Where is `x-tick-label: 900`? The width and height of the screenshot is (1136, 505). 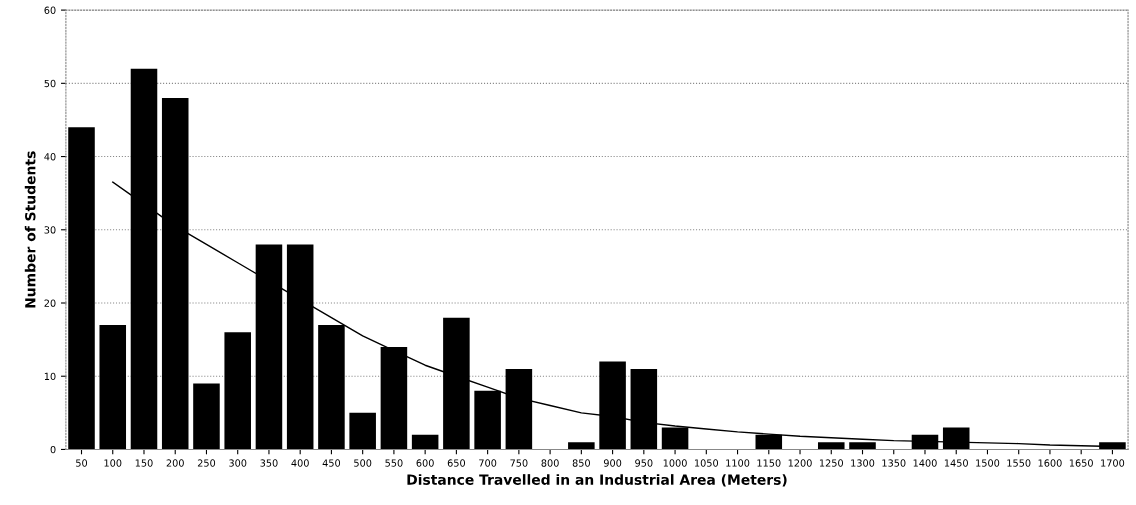
x-tick-label: 900 is located at coordinates (612, 463).